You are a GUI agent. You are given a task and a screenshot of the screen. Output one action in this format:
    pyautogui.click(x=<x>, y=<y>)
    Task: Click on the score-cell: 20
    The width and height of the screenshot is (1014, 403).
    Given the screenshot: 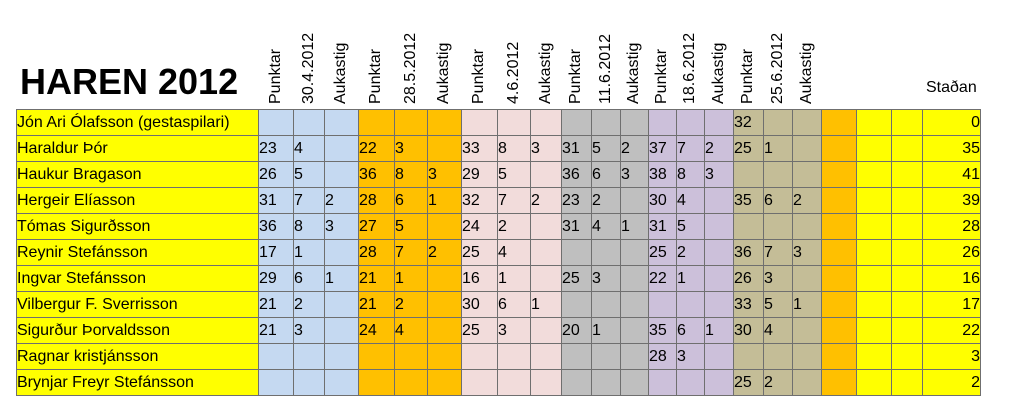 What is the action you would take?
    pyautogui.click(x=576, y=330)
    